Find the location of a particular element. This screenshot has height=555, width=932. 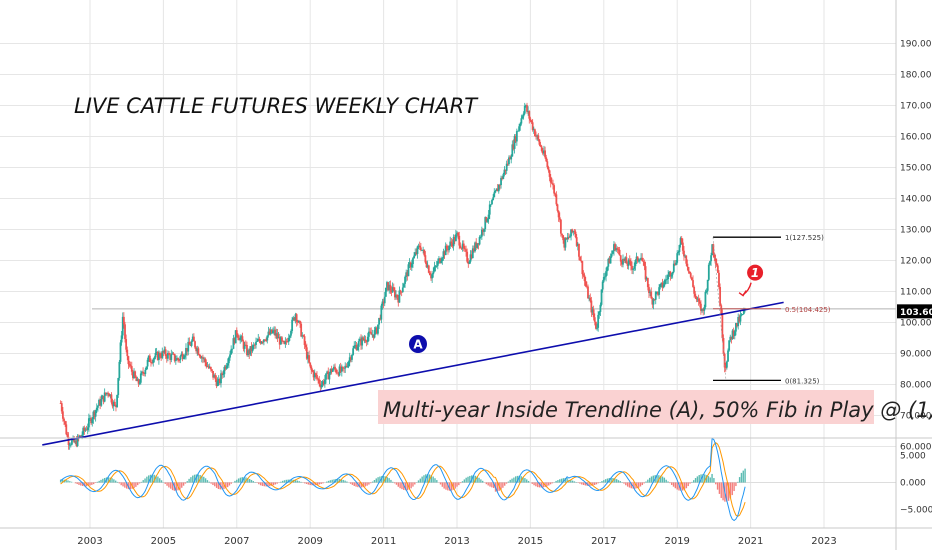

y-tick-label: 140.000 is located at coordinates (916, 200).